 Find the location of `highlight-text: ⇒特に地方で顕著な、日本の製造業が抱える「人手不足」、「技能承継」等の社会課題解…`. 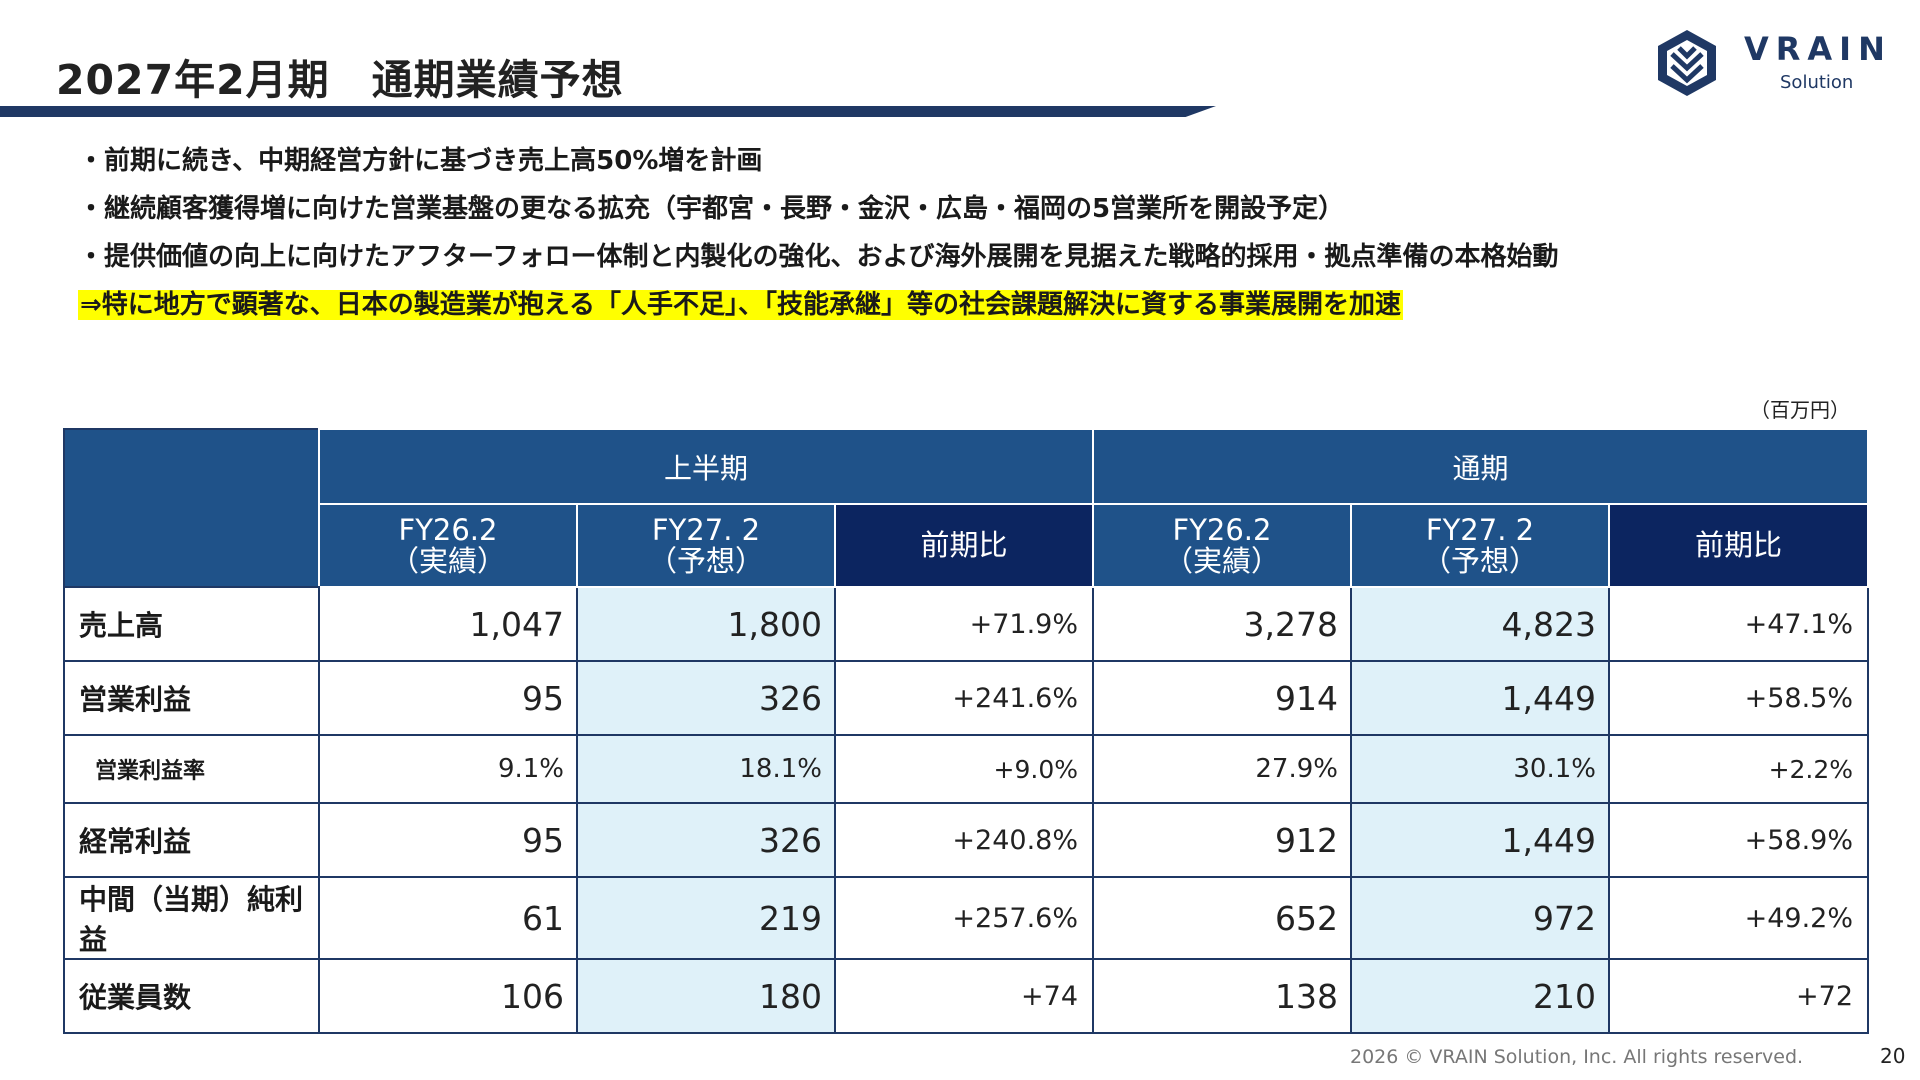

highlight-text: ⇒特に地方で顕著な、日本の製造業が抱える「人手不足」、「技能承継」等の社会課題解… is located at coordinates (741, 305).